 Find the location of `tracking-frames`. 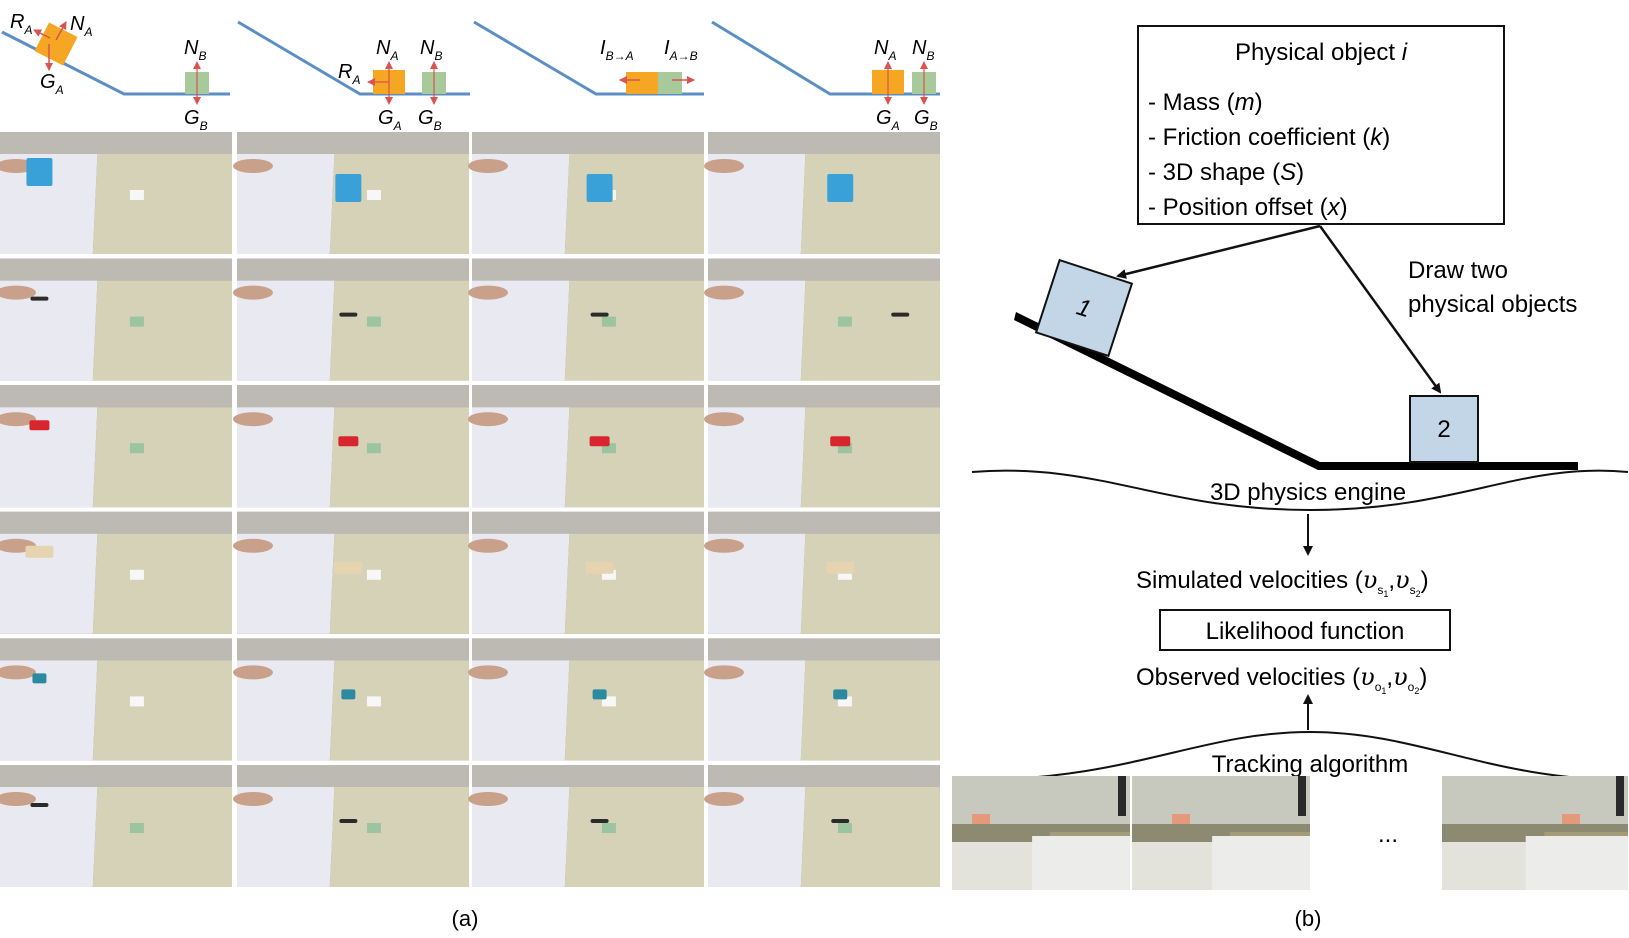

tracking-frames is located at coordinates (1290, 833).